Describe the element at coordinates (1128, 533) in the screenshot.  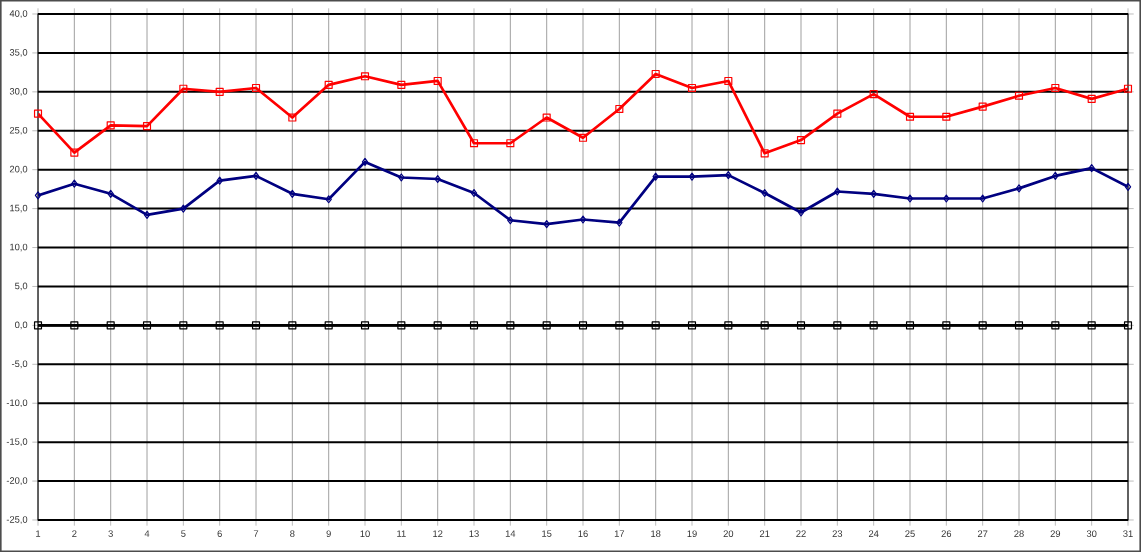
I see `x-tick-label: 31` at that location.